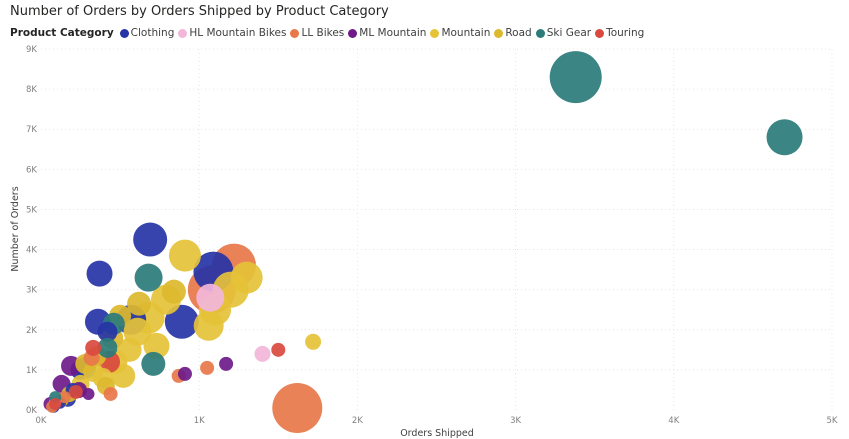  What do you see at coordinates (518, 33) in the screenshot?
I see `legend-label: Road` at bounding box center [518, 33].